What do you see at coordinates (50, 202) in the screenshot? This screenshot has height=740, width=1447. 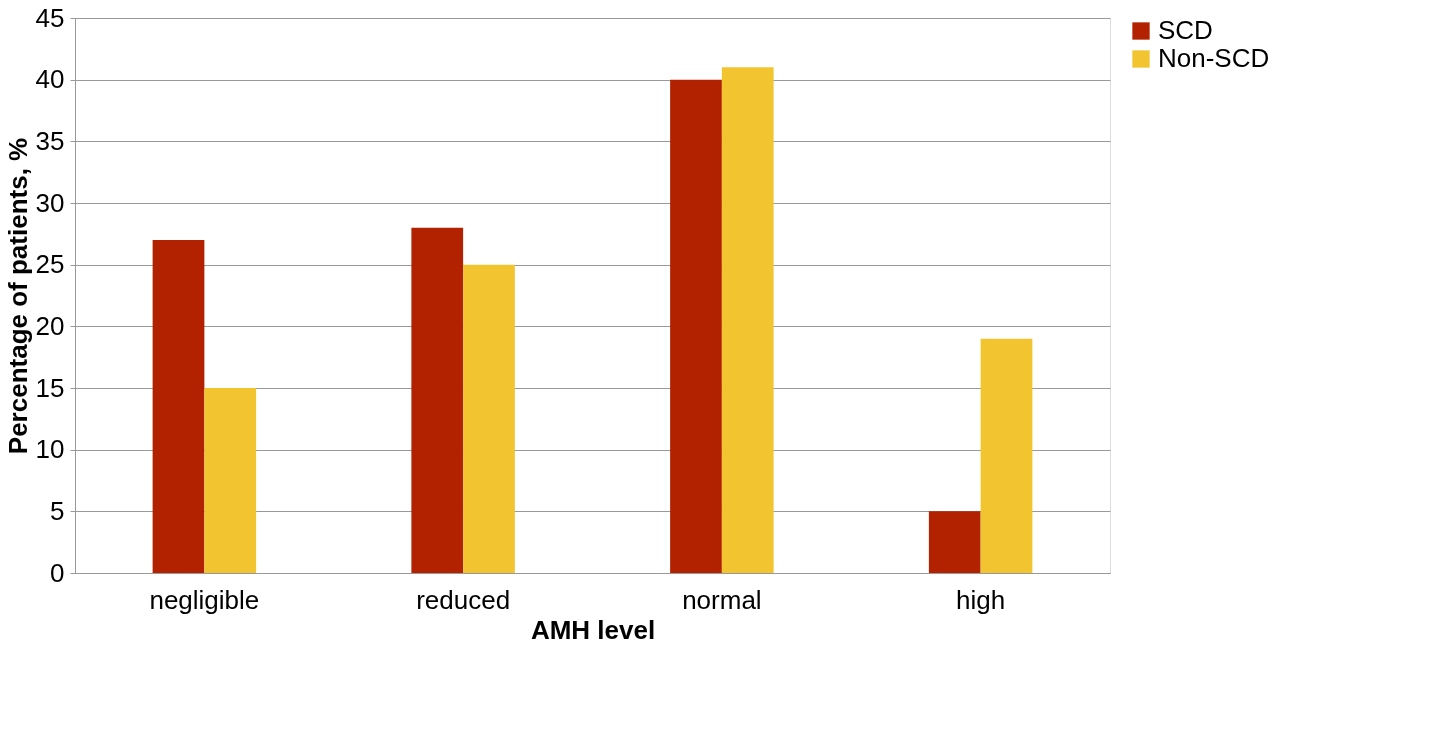 I see `y-tick-label: 30` at bounding box center [50, 202].